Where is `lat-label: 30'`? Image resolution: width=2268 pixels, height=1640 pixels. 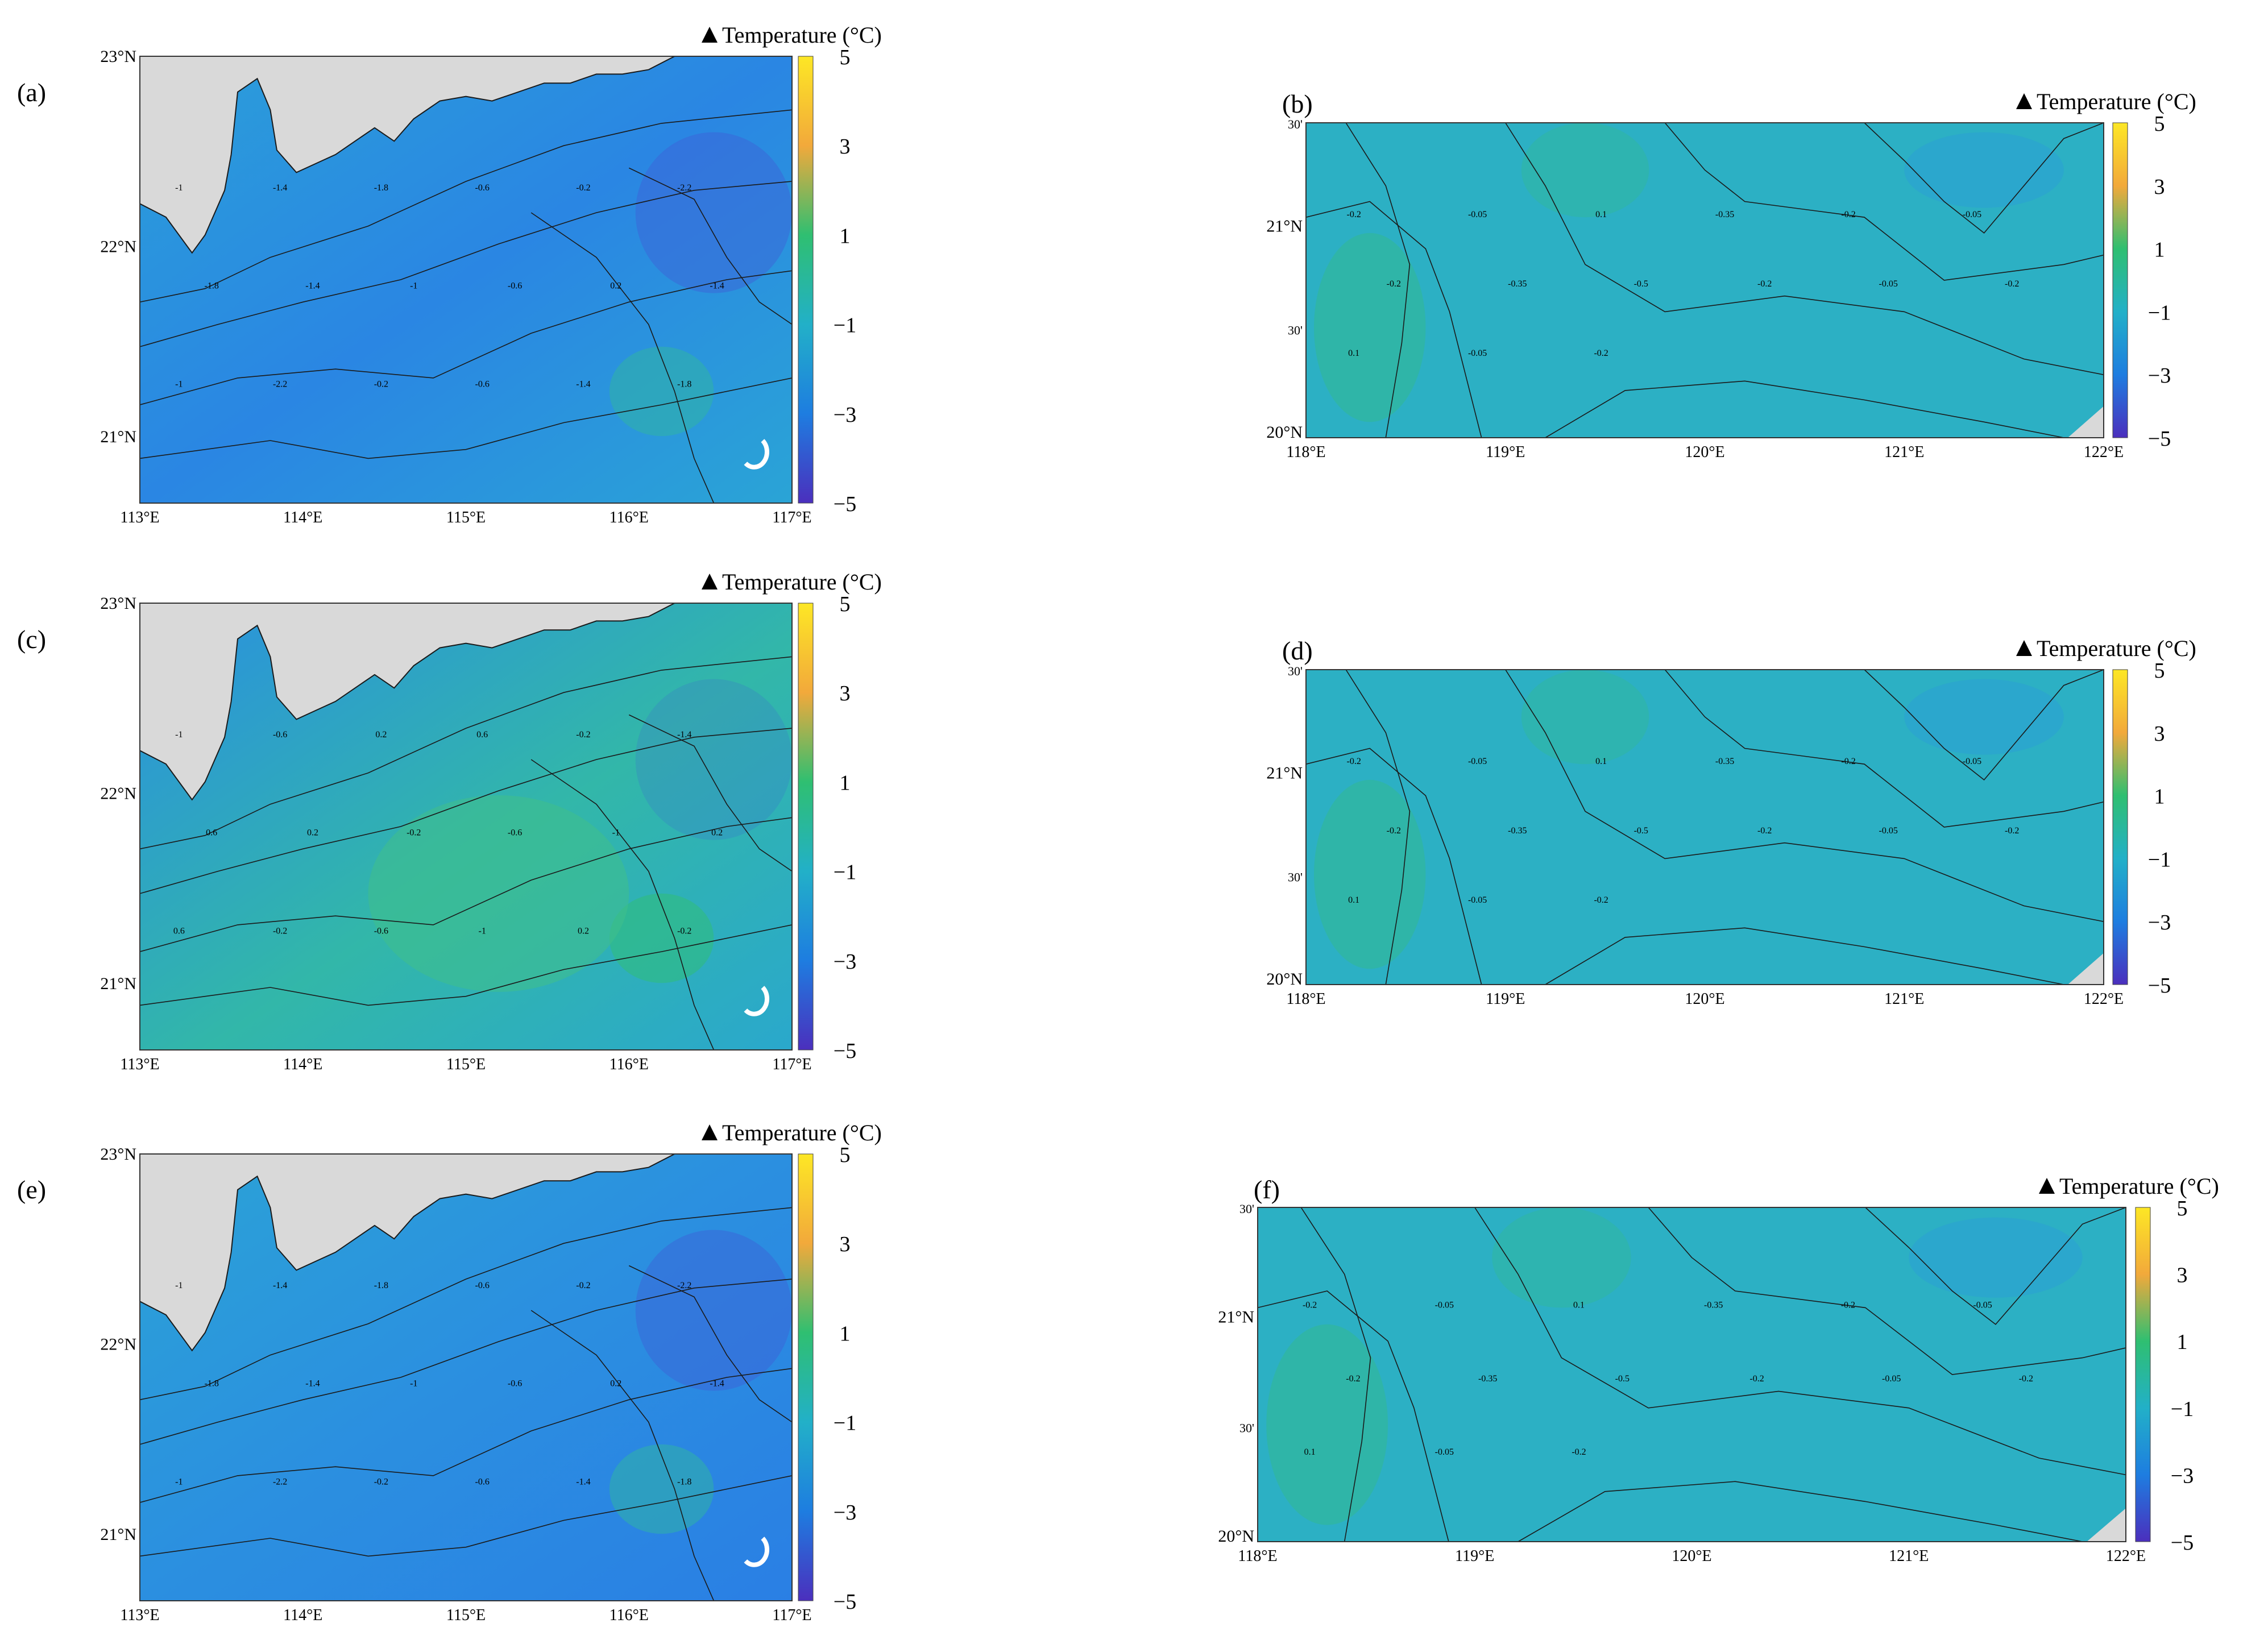 lat-label: 30' is located at coordinates (1295, 124).